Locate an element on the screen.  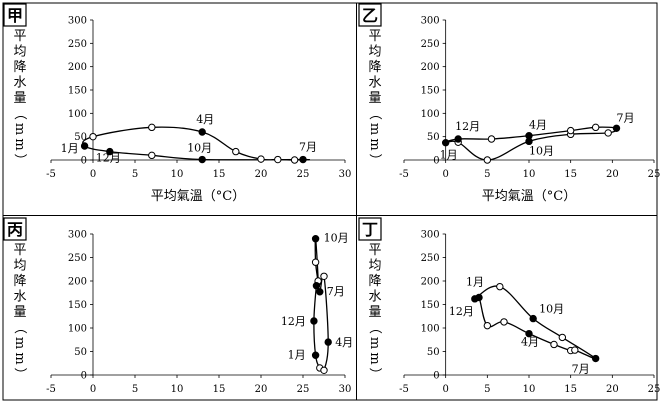
x-tick-label: 30 is located at coordinates (345, 389).